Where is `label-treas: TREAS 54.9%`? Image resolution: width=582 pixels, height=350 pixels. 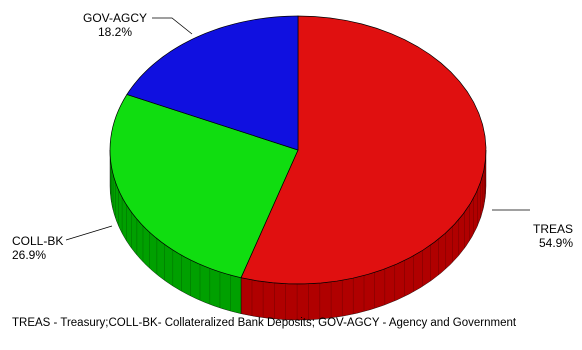
label-treas: TREAS 54.9% is located at coordinates (553, 236).